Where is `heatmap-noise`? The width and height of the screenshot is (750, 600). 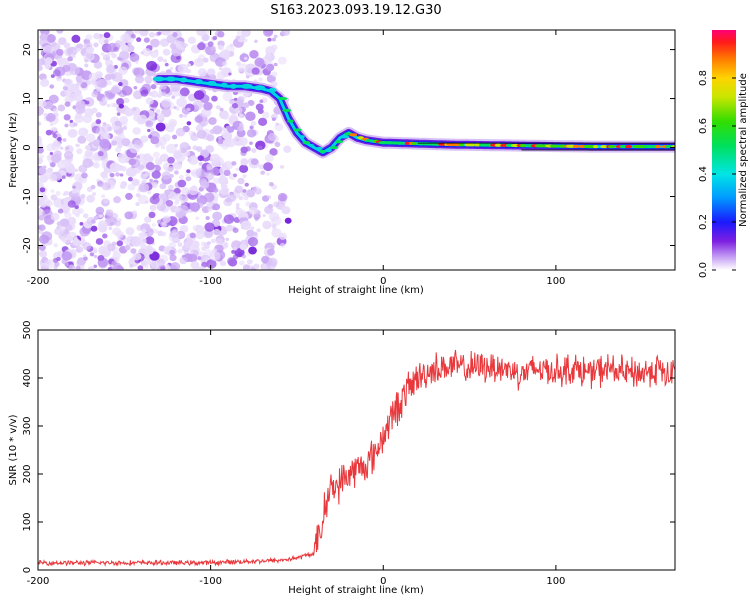 heatmap-noise is located at coordinates (165, 150).